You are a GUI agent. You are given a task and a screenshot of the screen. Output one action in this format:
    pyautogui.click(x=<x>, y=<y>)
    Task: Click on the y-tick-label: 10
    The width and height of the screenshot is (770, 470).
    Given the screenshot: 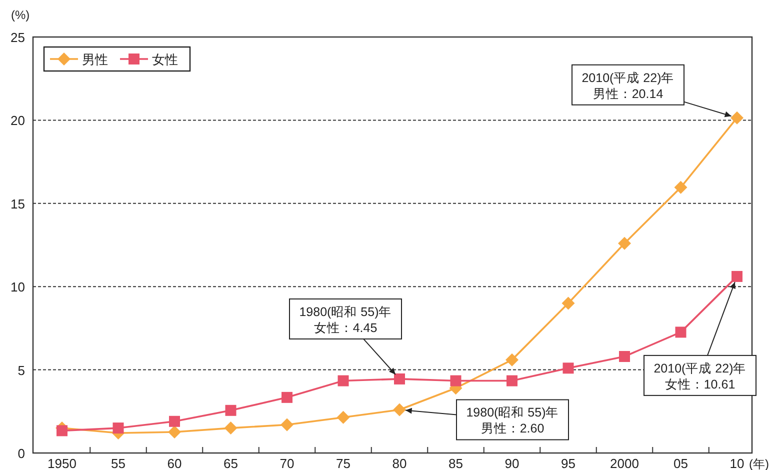 What is the action you would take?
    pyautogui.click(x=17, y=287)
    